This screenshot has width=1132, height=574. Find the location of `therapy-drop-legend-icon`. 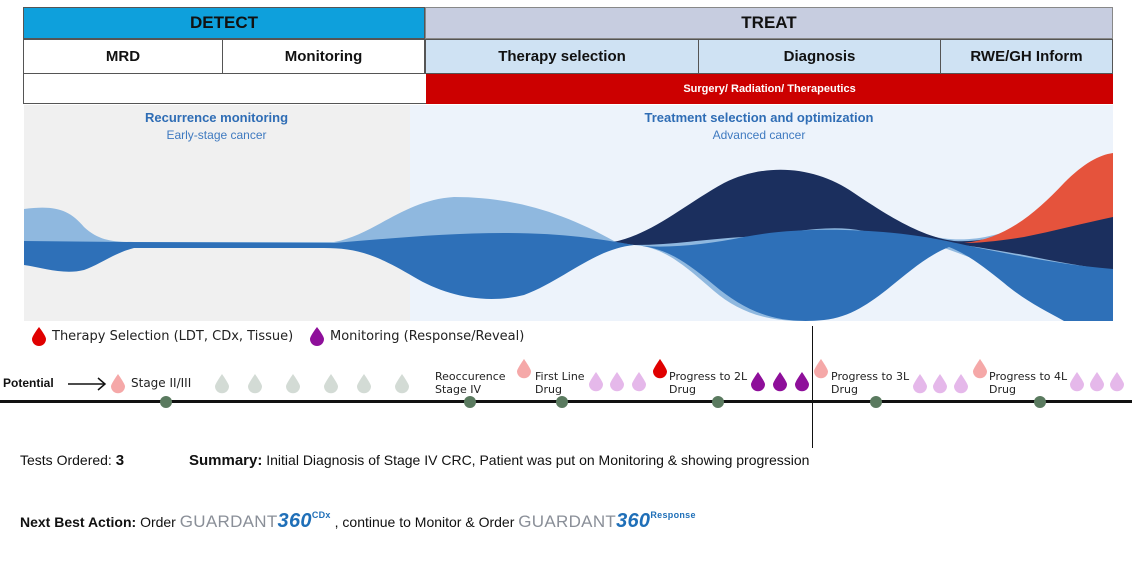

therapy-drop-legend-icon is located at coordinates (39, 336).